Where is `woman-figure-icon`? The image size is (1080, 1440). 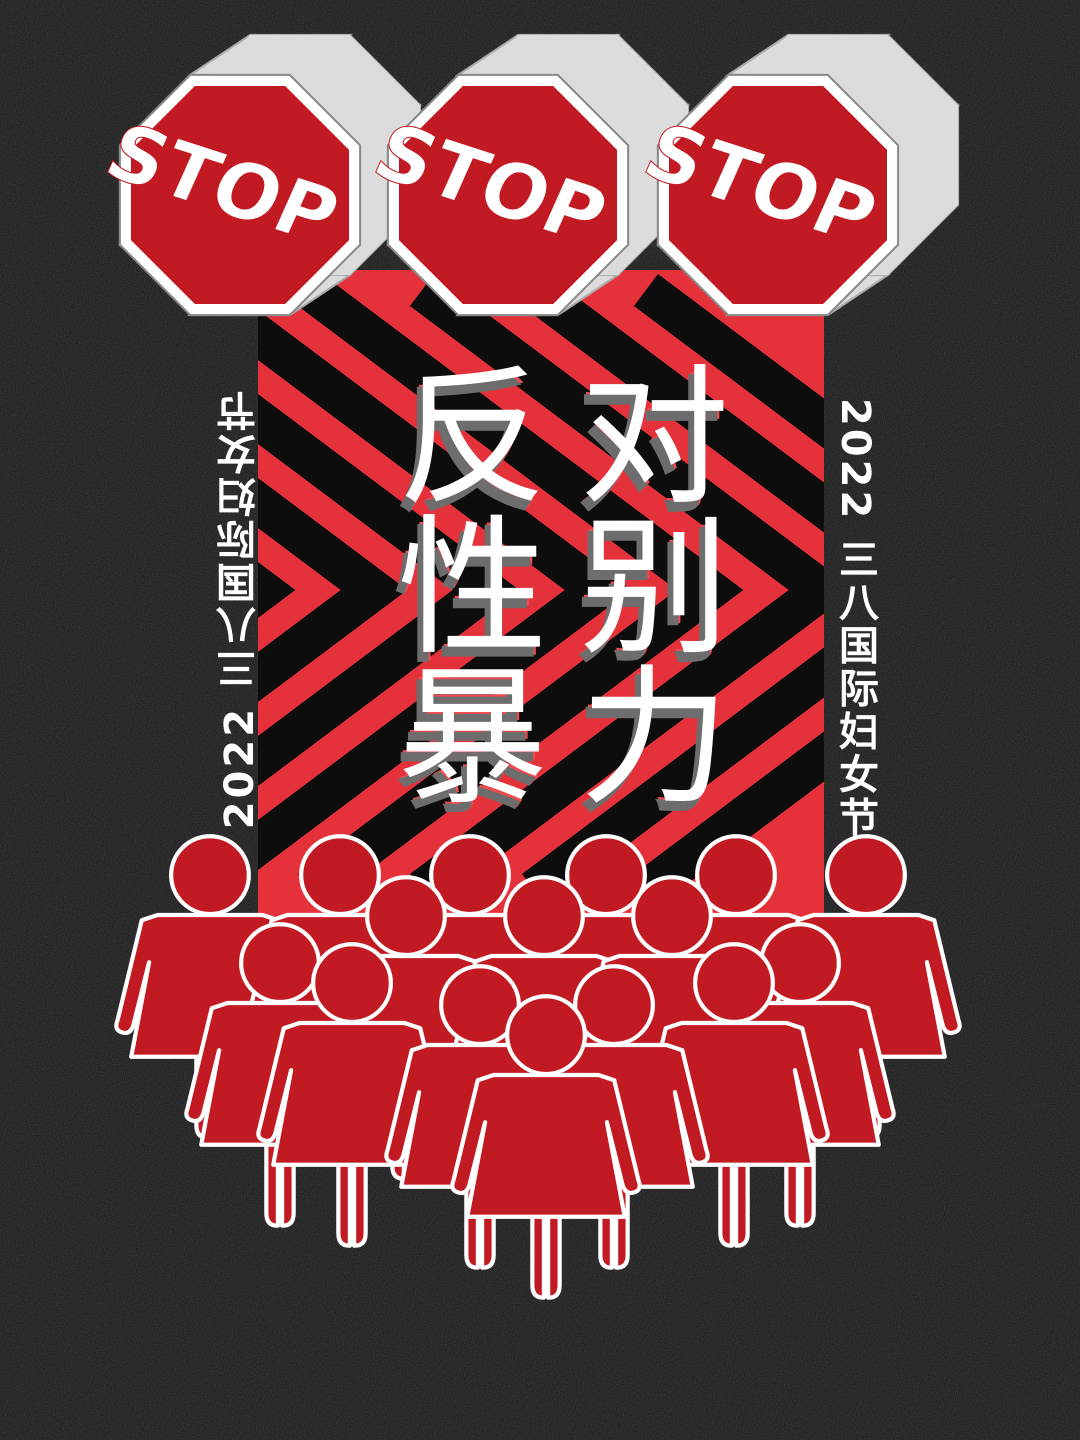
woman-figure-icon is located at coordinates (546, 1147).